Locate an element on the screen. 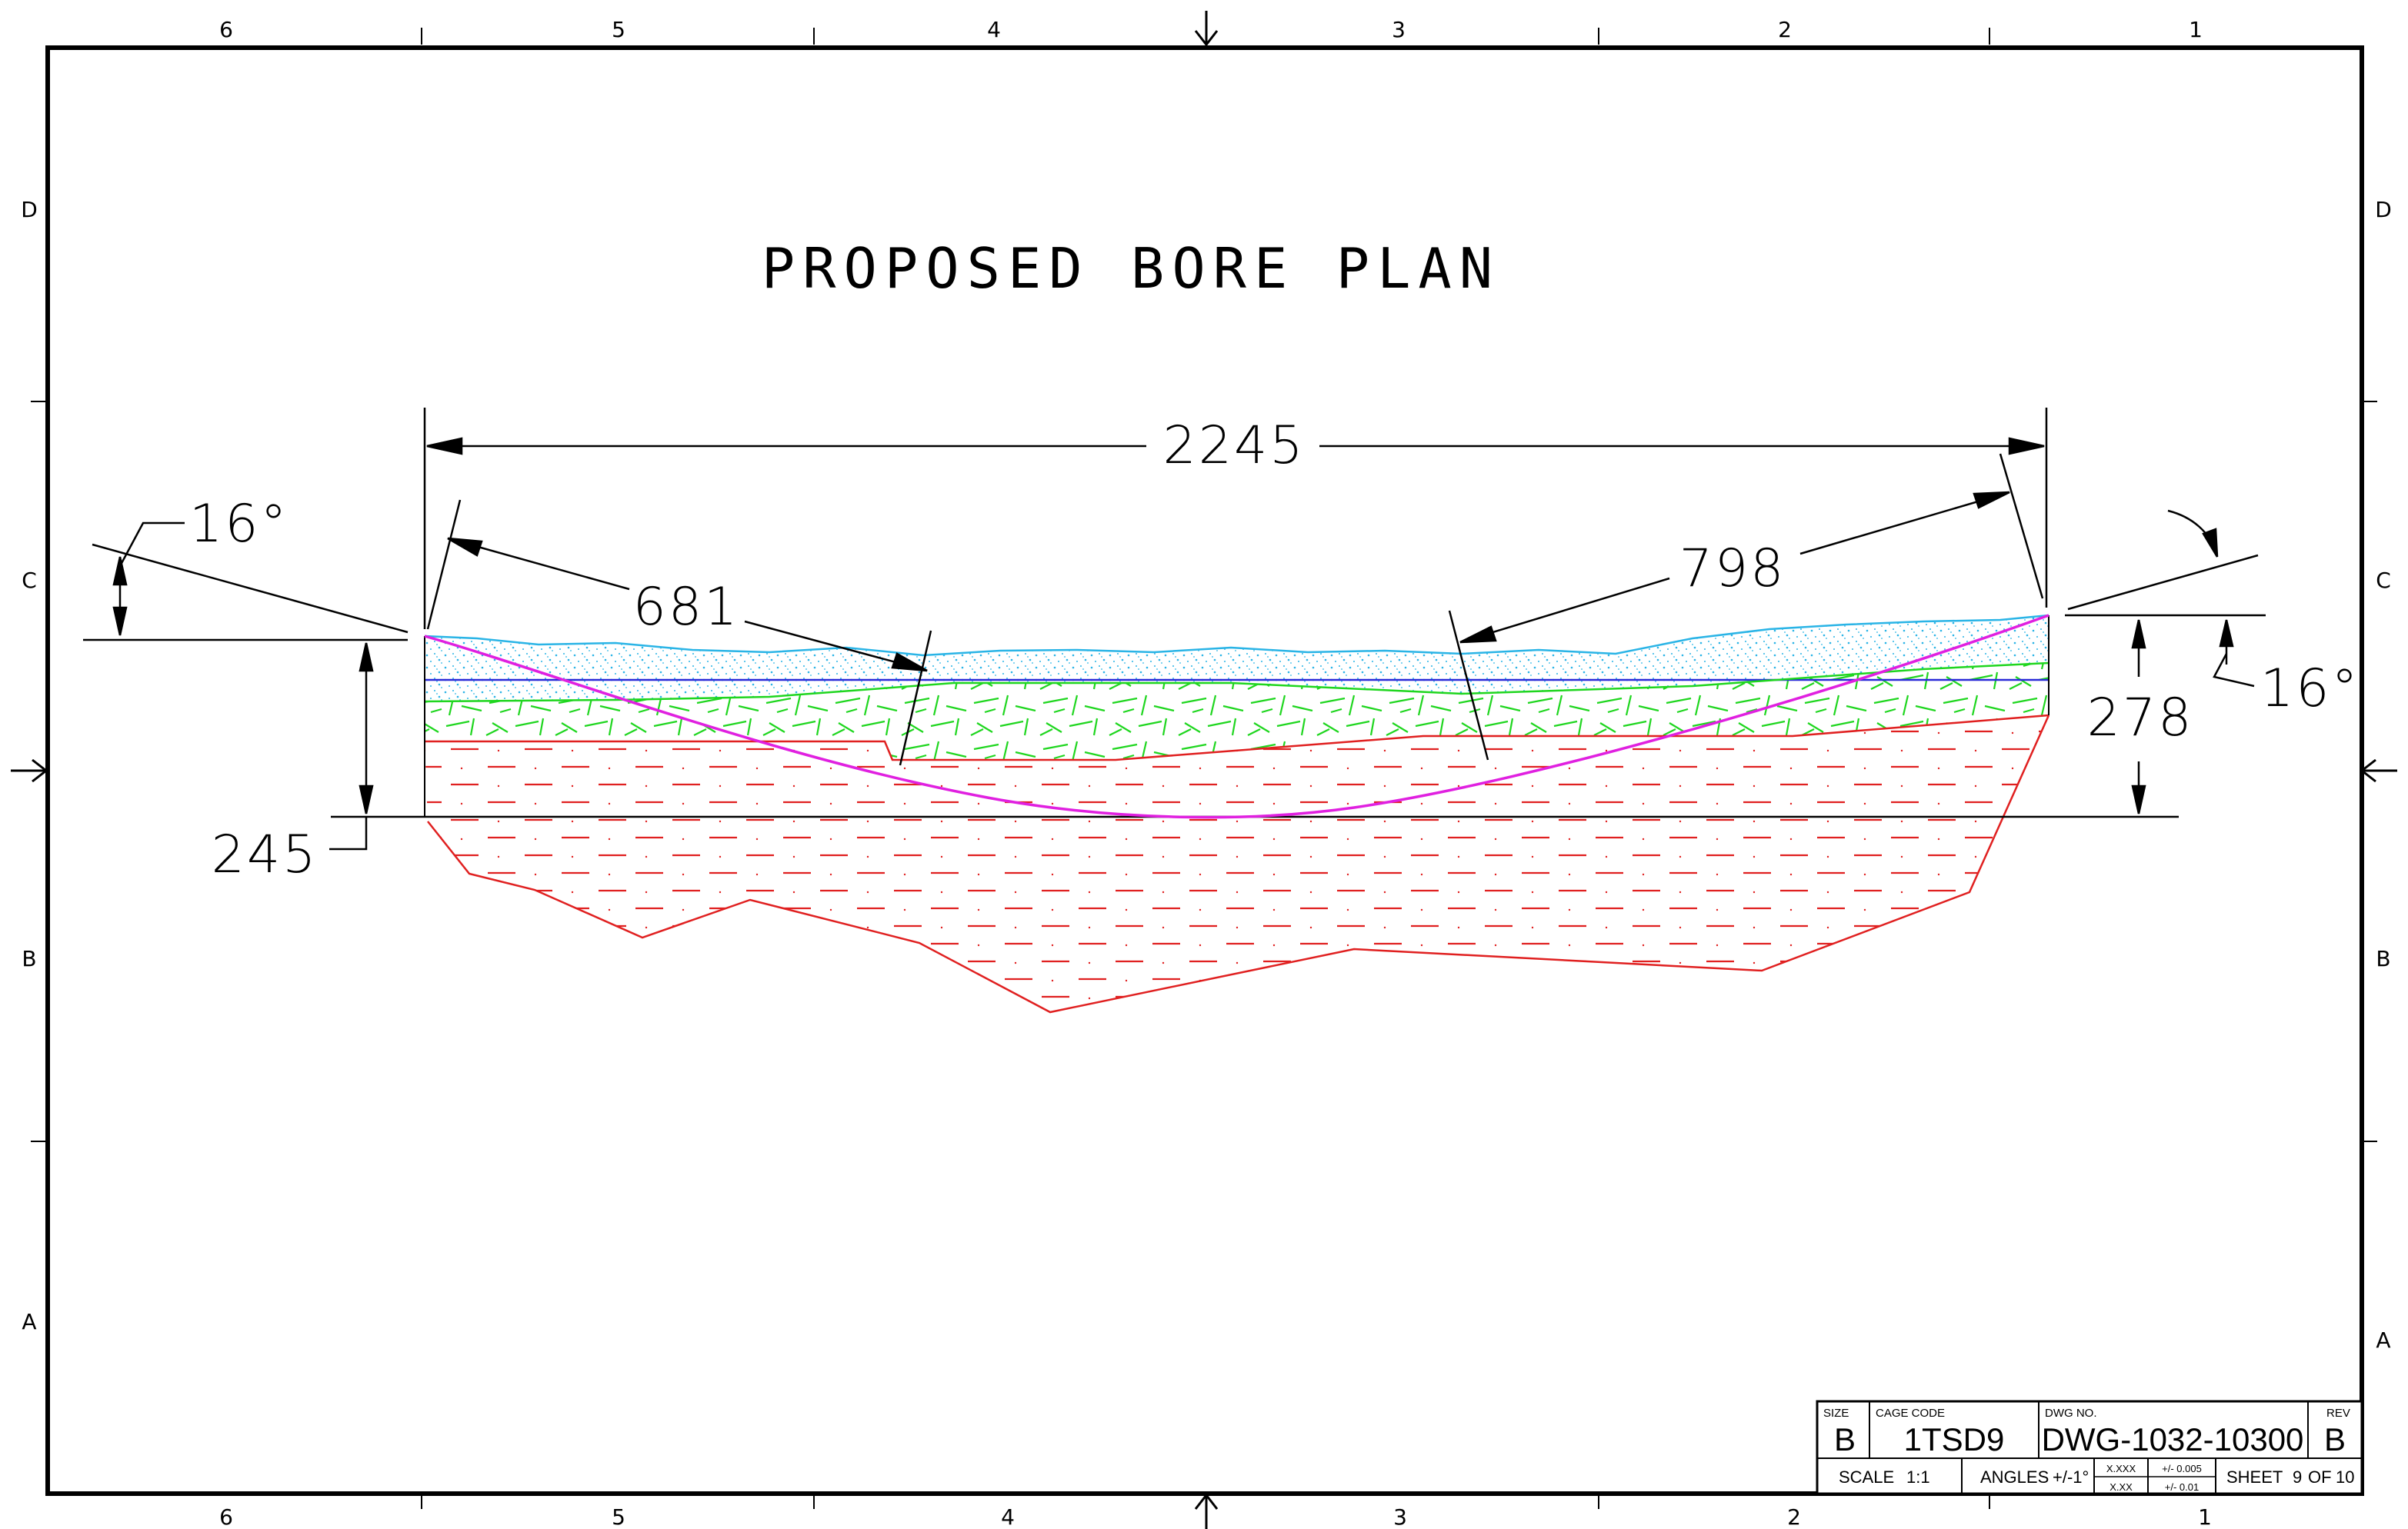 This screenshot has height=1529, width=2408. zone-row-right-c: C is located at coordinates (2383, 580).